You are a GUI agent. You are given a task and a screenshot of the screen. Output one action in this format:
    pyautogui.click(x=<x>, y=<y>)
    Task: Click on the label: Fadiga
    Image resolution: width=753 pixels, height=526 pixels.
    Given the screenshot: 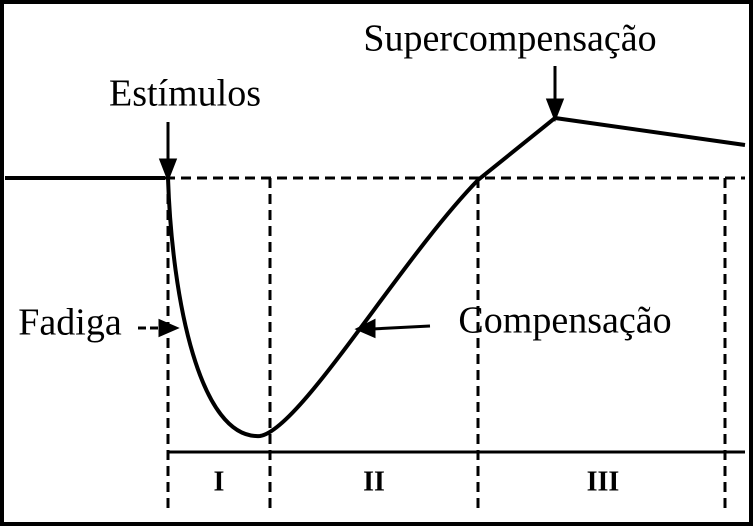 What is the action you would take?
    pyautogui.click(x=70, y=323)
    